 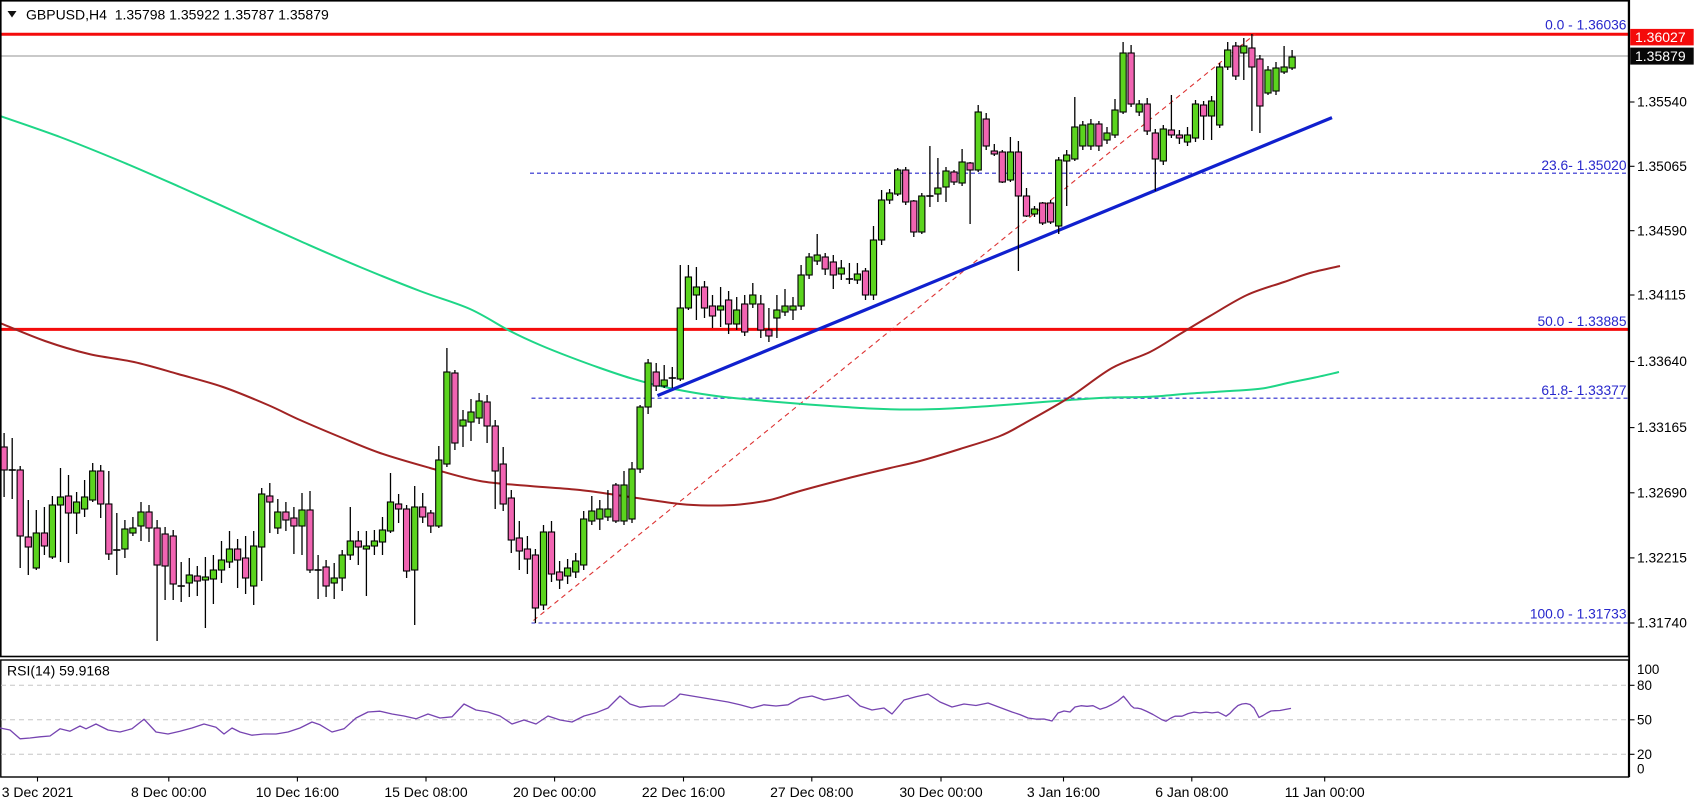 What do you see at coordinates (1661, 295) in the screenshot?
I see `svg-text: 1.34115` at bounding box center [1661, 295].